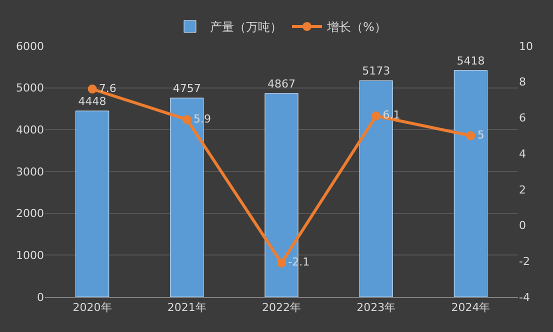  Describe the element at coordinates (524, 297) in the screenshot. I see `y2-tick-label: -4` at that location.